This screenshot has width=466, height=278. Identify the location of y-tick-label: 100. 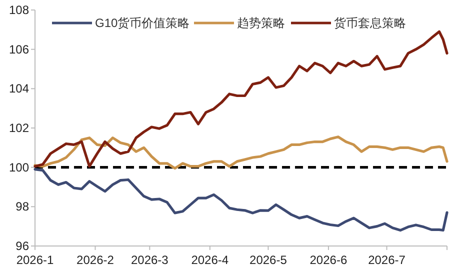
(19, 167).